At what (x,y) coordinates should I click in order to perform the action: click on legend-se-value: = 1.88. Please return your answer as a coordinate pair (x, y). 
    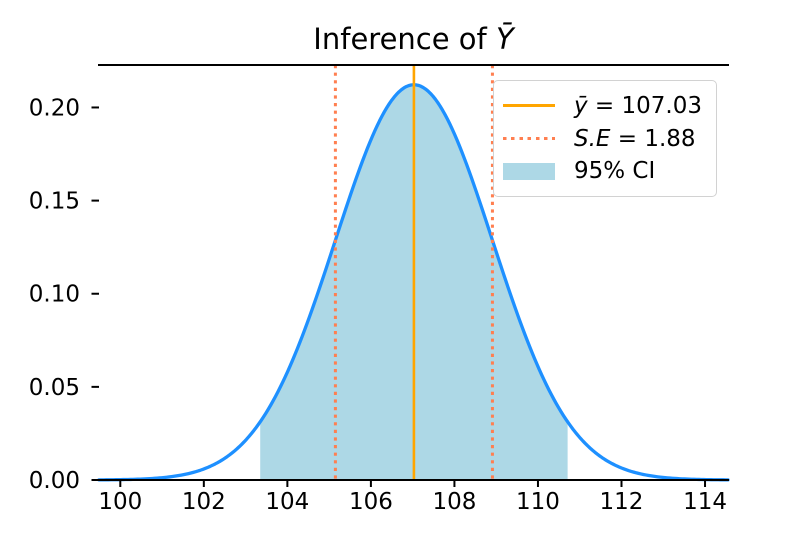
    Looking at the image, I should click on (653, 138).